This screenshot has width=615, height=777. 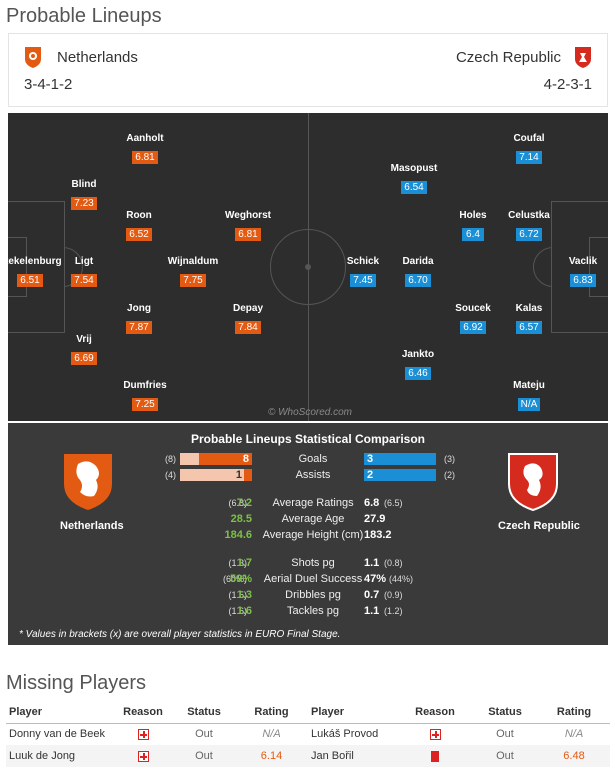 What do you see at coordinates (143, 712) in the screenshot?
I see `col-reason: Reason` at bounding box center [143, 712].